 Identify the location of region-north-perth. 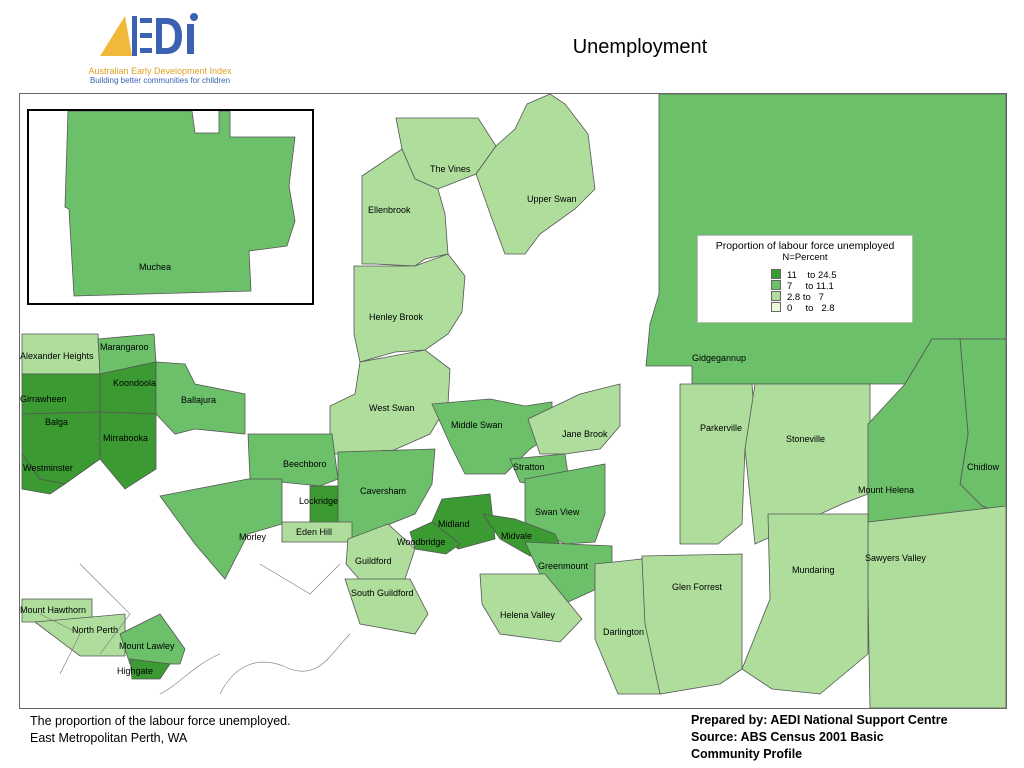
(79, 635).